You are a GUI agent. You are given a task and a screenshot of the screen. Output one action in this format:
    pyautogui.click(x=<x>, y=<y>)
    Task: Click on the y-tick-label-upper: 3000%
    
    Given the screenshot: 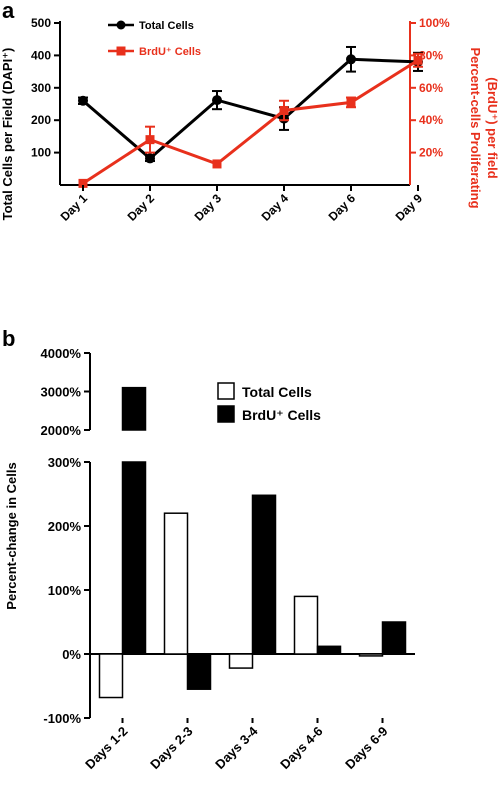 What is the action you would take?
    pyautogui.click(x=61, y=392)
    